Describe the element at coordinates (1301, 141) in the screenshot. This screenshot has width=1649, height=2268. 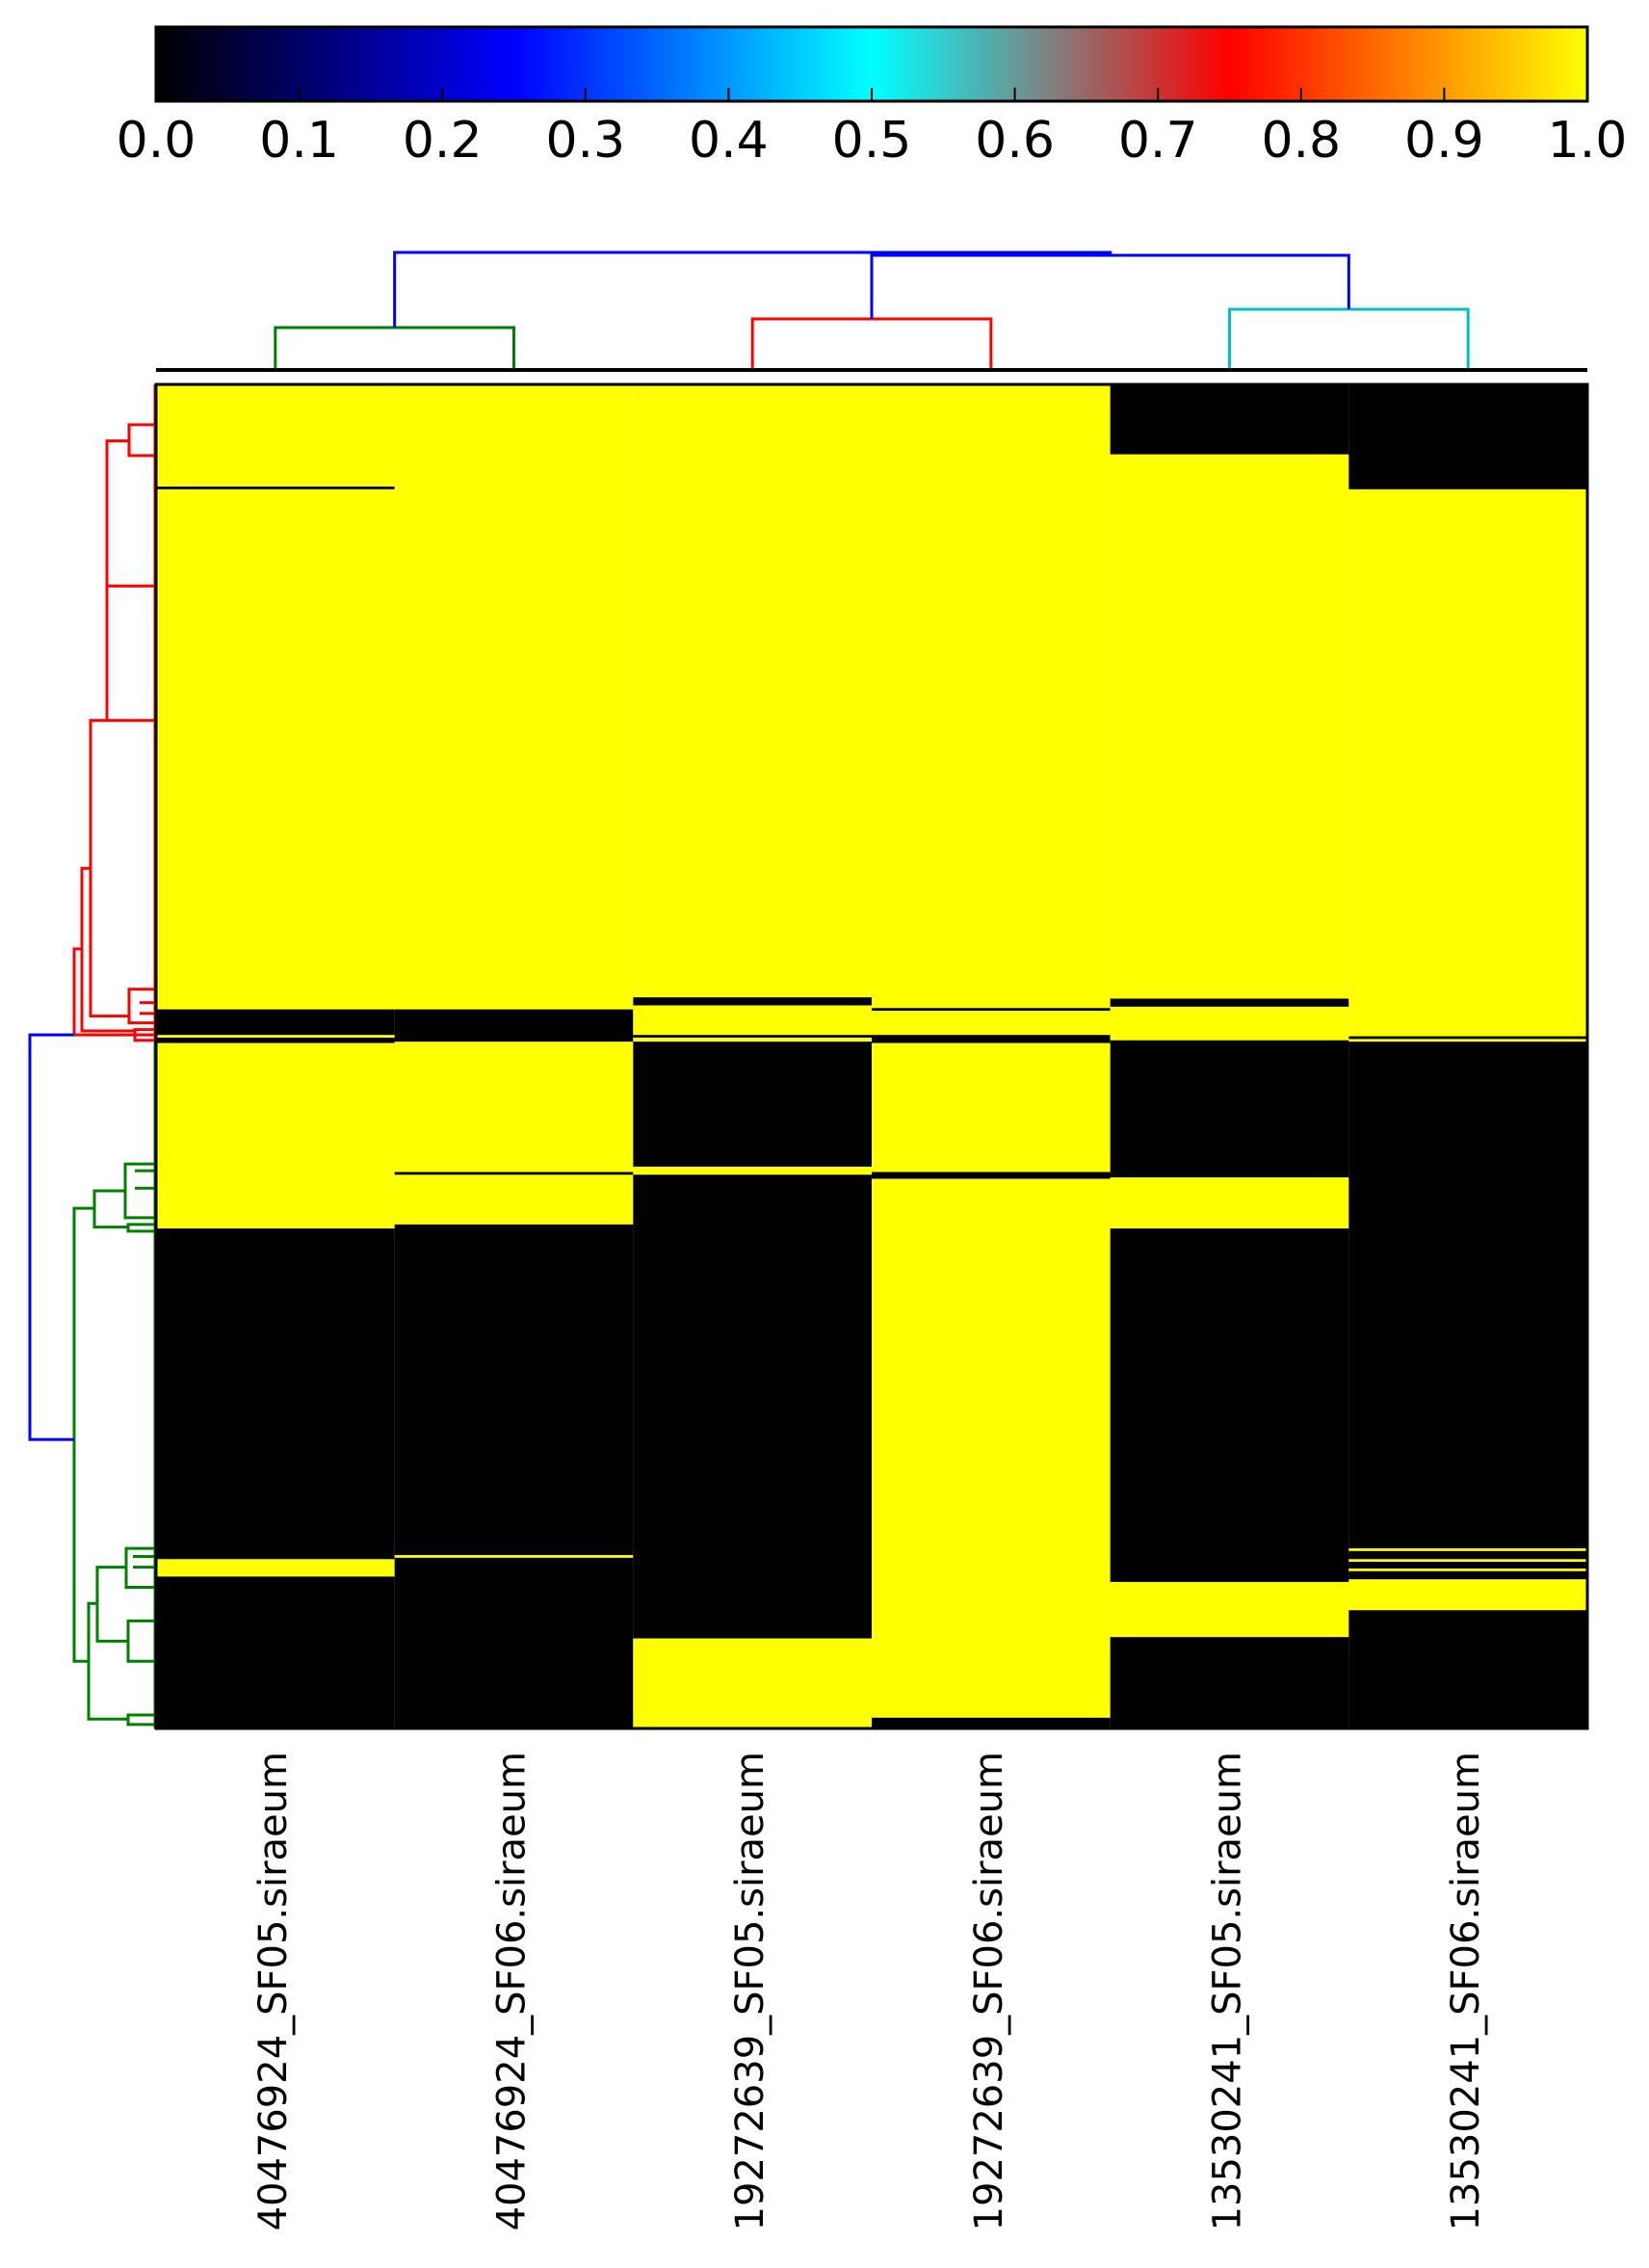
I see `colorbar-tick-label: 0.8` at that location.